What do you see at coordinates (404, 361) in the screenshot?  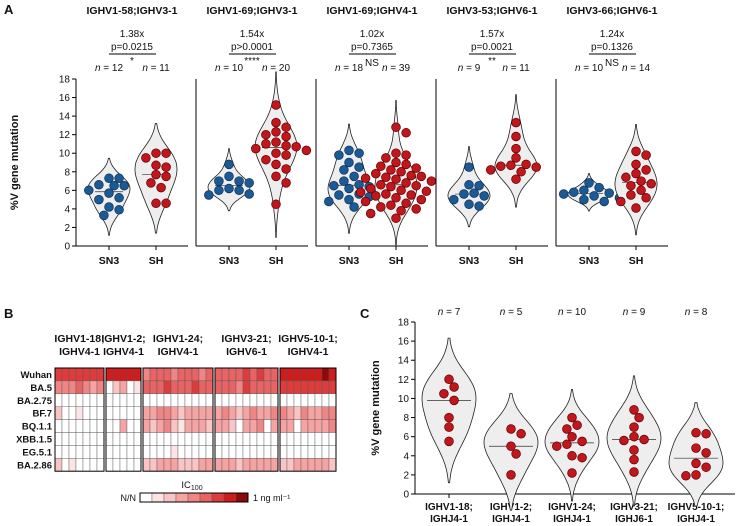 I see `c-y-tick-label: 14` at bounding box center [404, 361].